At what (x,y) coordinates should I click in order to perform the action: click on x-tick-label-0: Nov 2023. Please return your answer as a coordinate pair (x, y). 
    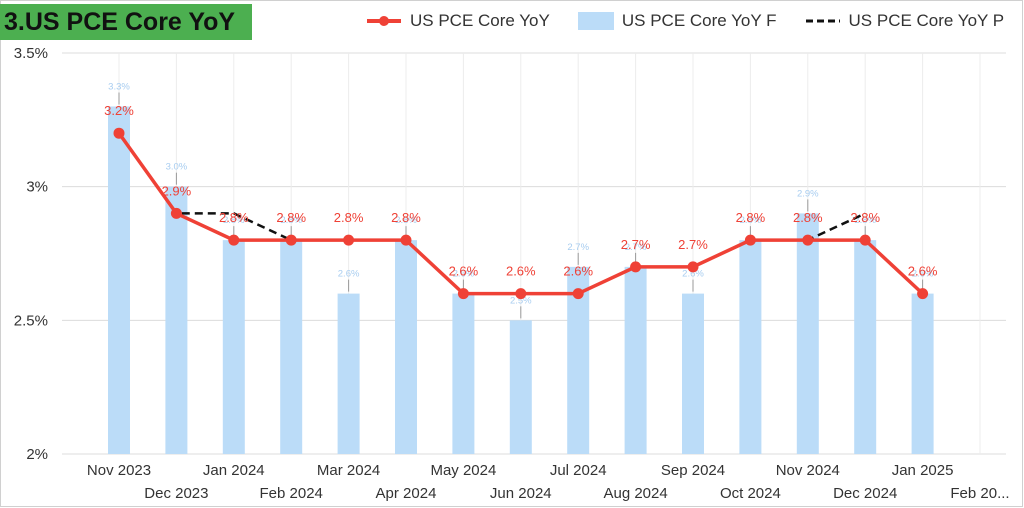
    Looking at the image, I should click on (119, 470).